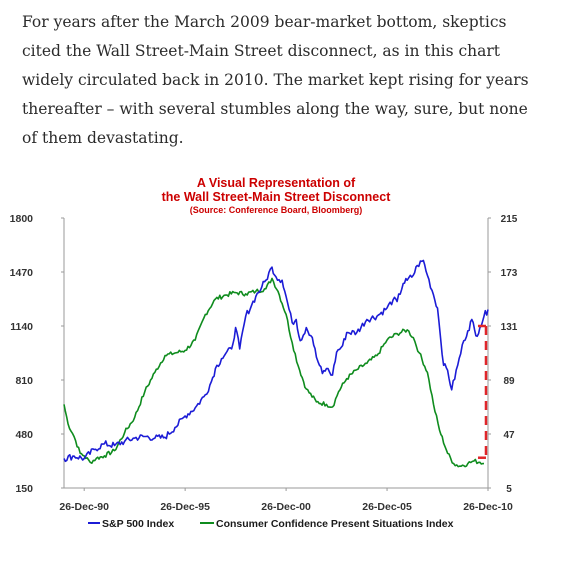  I want to click on y-right-tick-label: 89, so click(509, 381).